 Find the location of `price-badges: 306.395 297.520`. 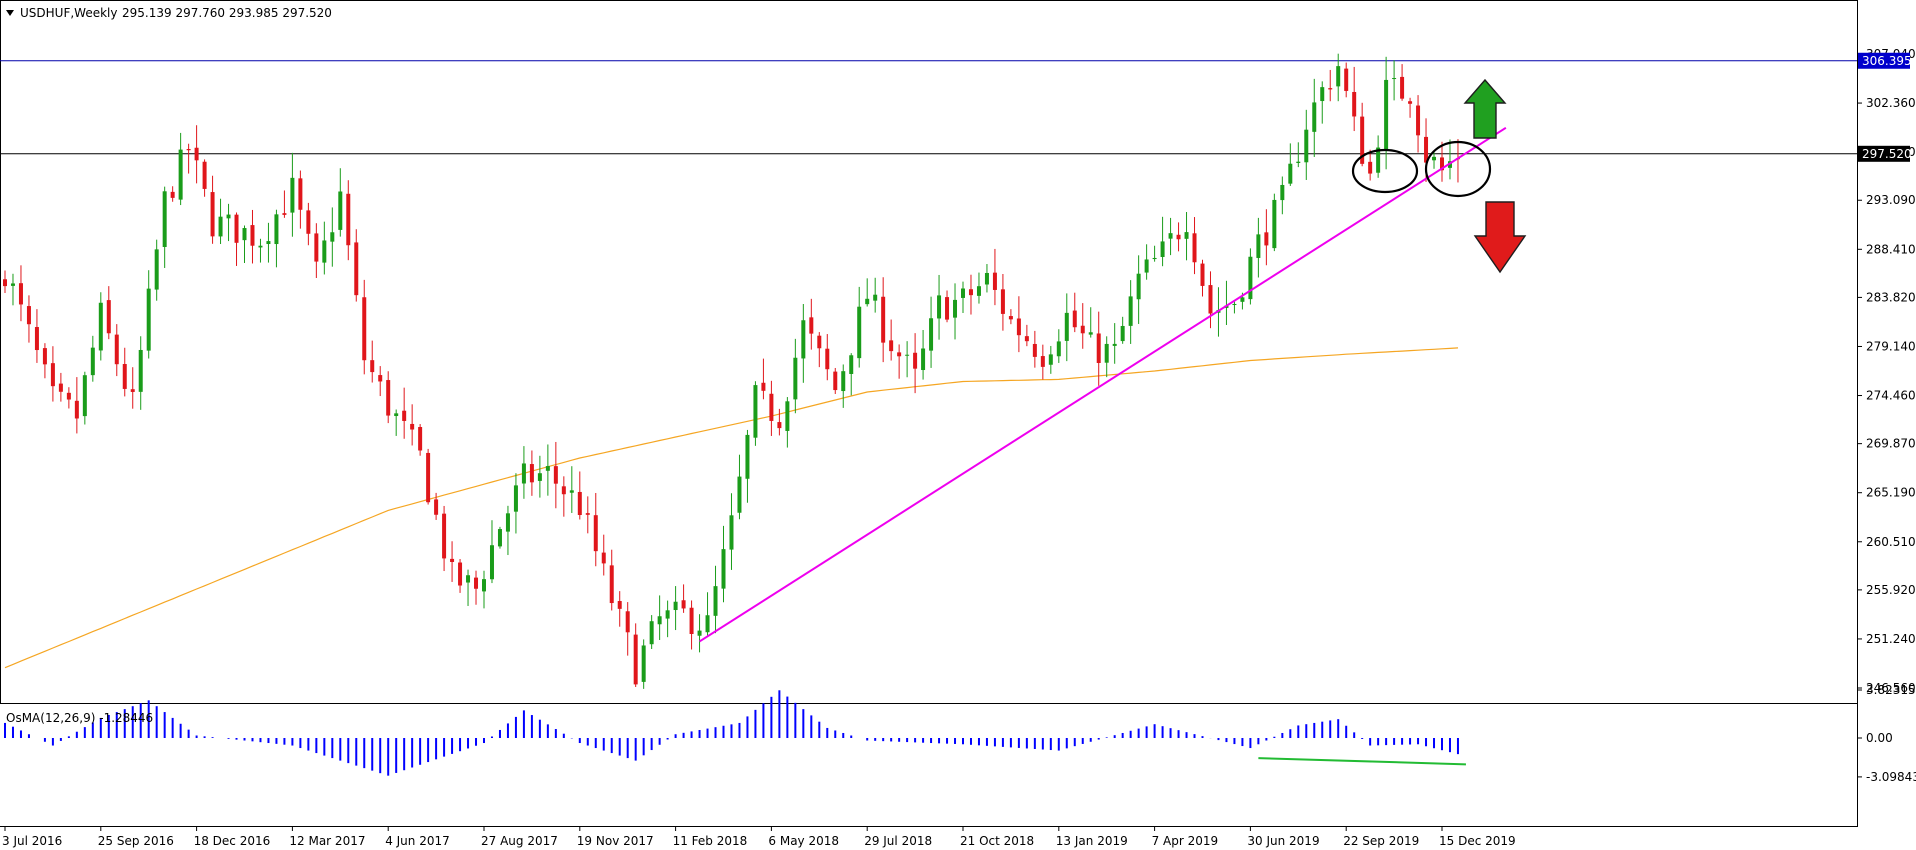

price-badges: 306.395 297.520 is located at coordinates (1885, 107).